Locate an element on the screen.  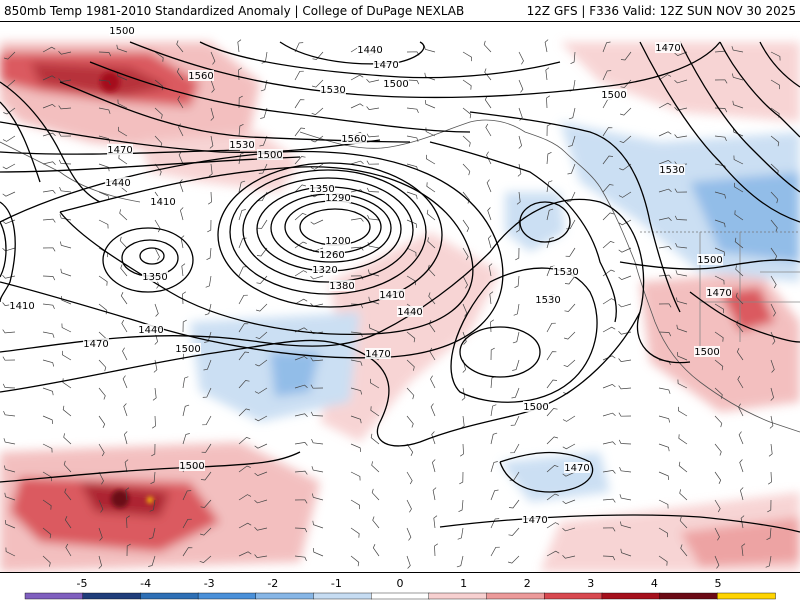
colorbar: -5 -4 -3 -2 -1 0 1 2 3 4 5 is located at coordinates (400, 586).